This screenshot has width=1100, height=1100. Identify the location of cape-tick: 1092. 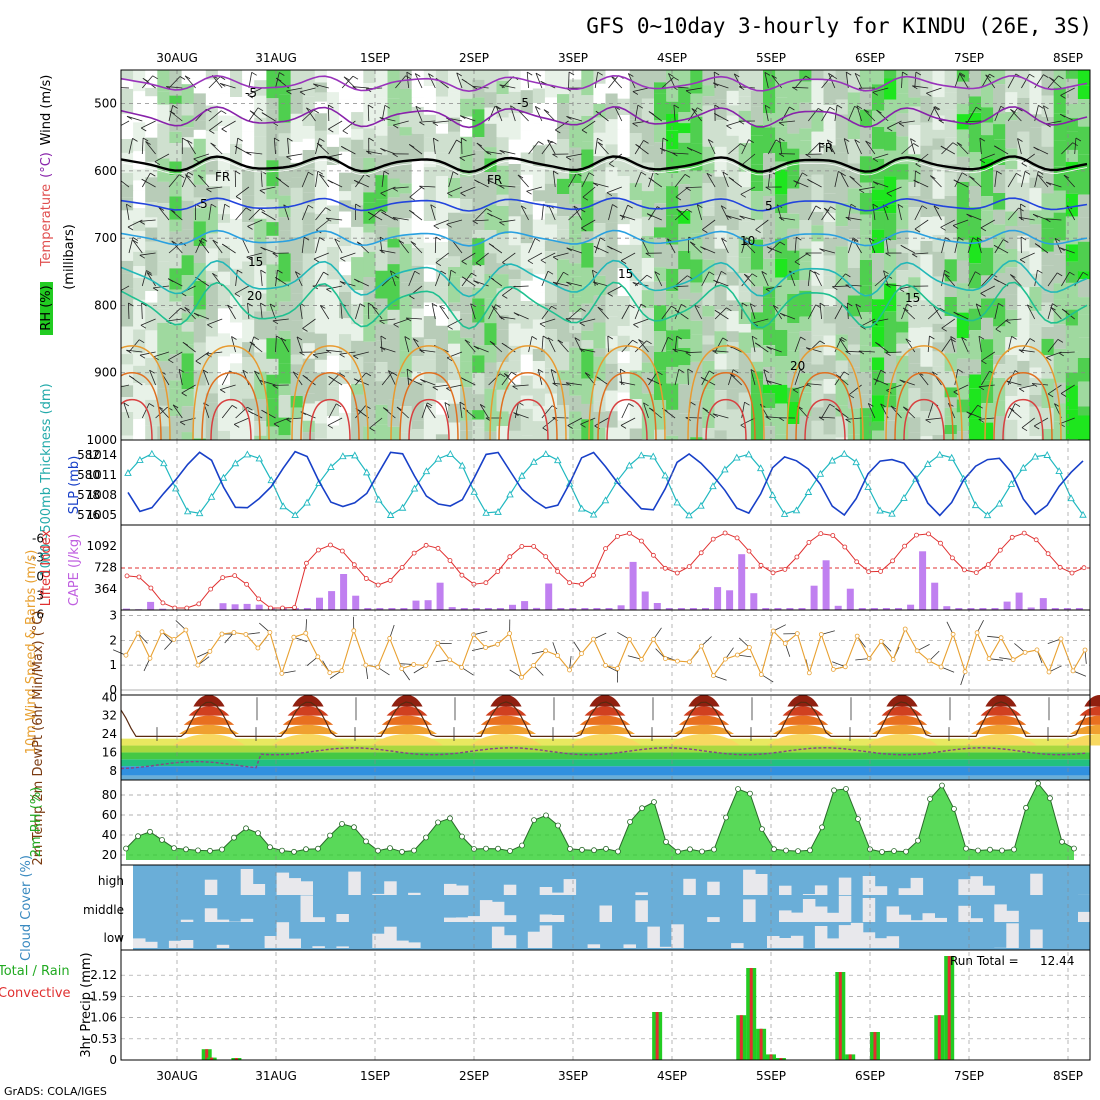
(101, 546).